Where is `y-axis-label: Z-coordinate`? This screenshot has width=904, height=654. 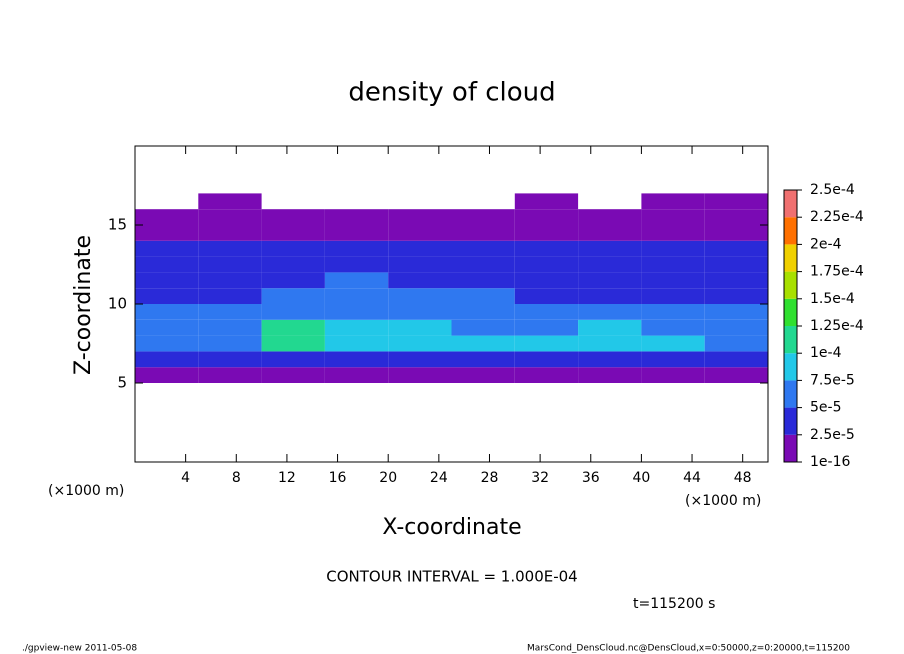
y-axis-label: Z-coordinate is located at coordinates (83, 305).